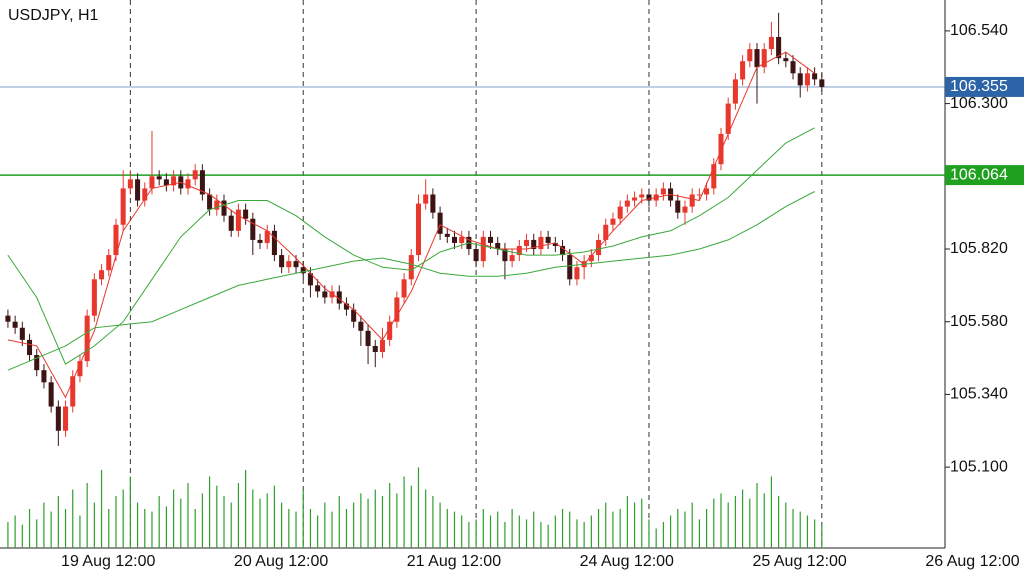 This screenshot has width=1024, height=582. What do you see at coordinates (454, 561) in the screenshot?
I see `x-tick-label: 21 Aug 12:00` at bounding box center [454, 561].